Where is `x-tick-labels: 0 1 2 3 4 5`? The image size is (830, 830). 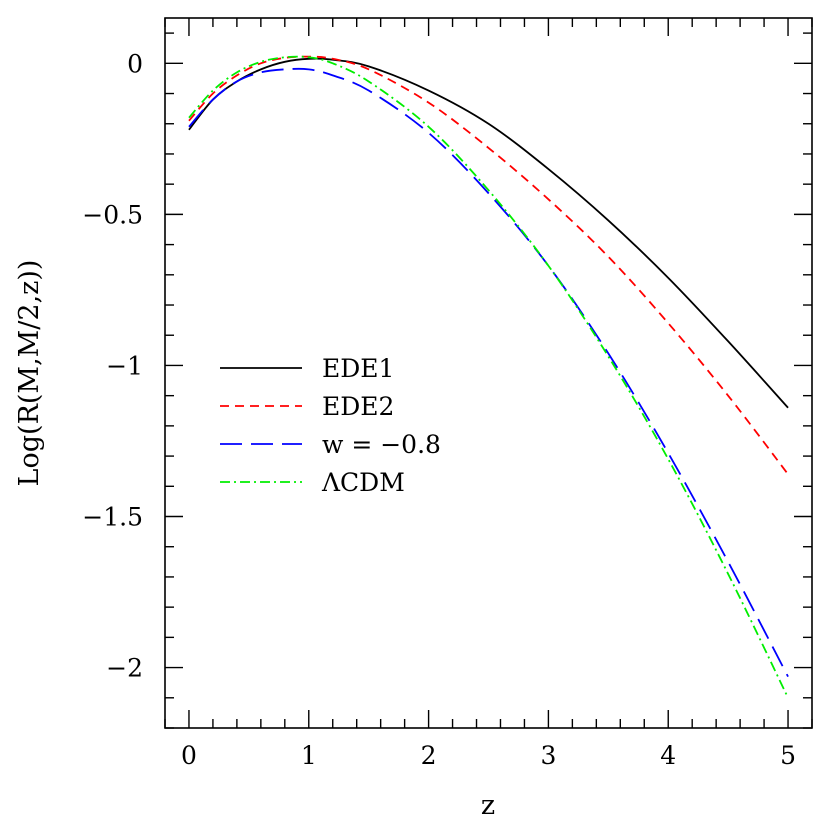 x-tick-labels: 0 1 2 3 4 5 is located at coordinates (488, 755).